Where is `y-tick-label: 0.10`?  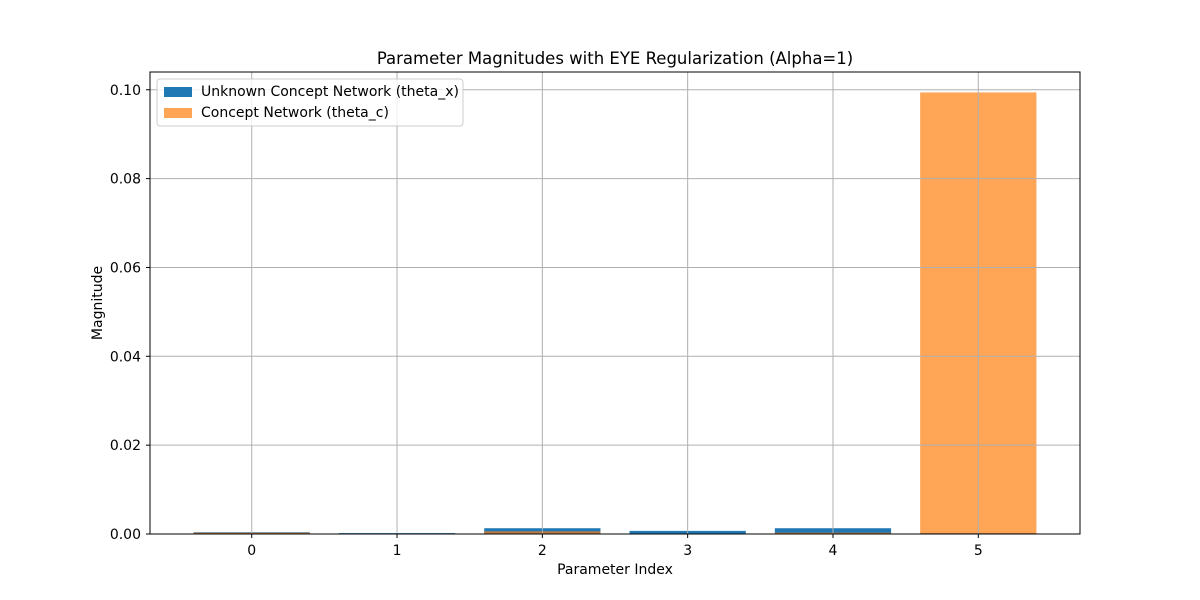 y-tick-label: 0.10 is located at coordinates (125, 91).